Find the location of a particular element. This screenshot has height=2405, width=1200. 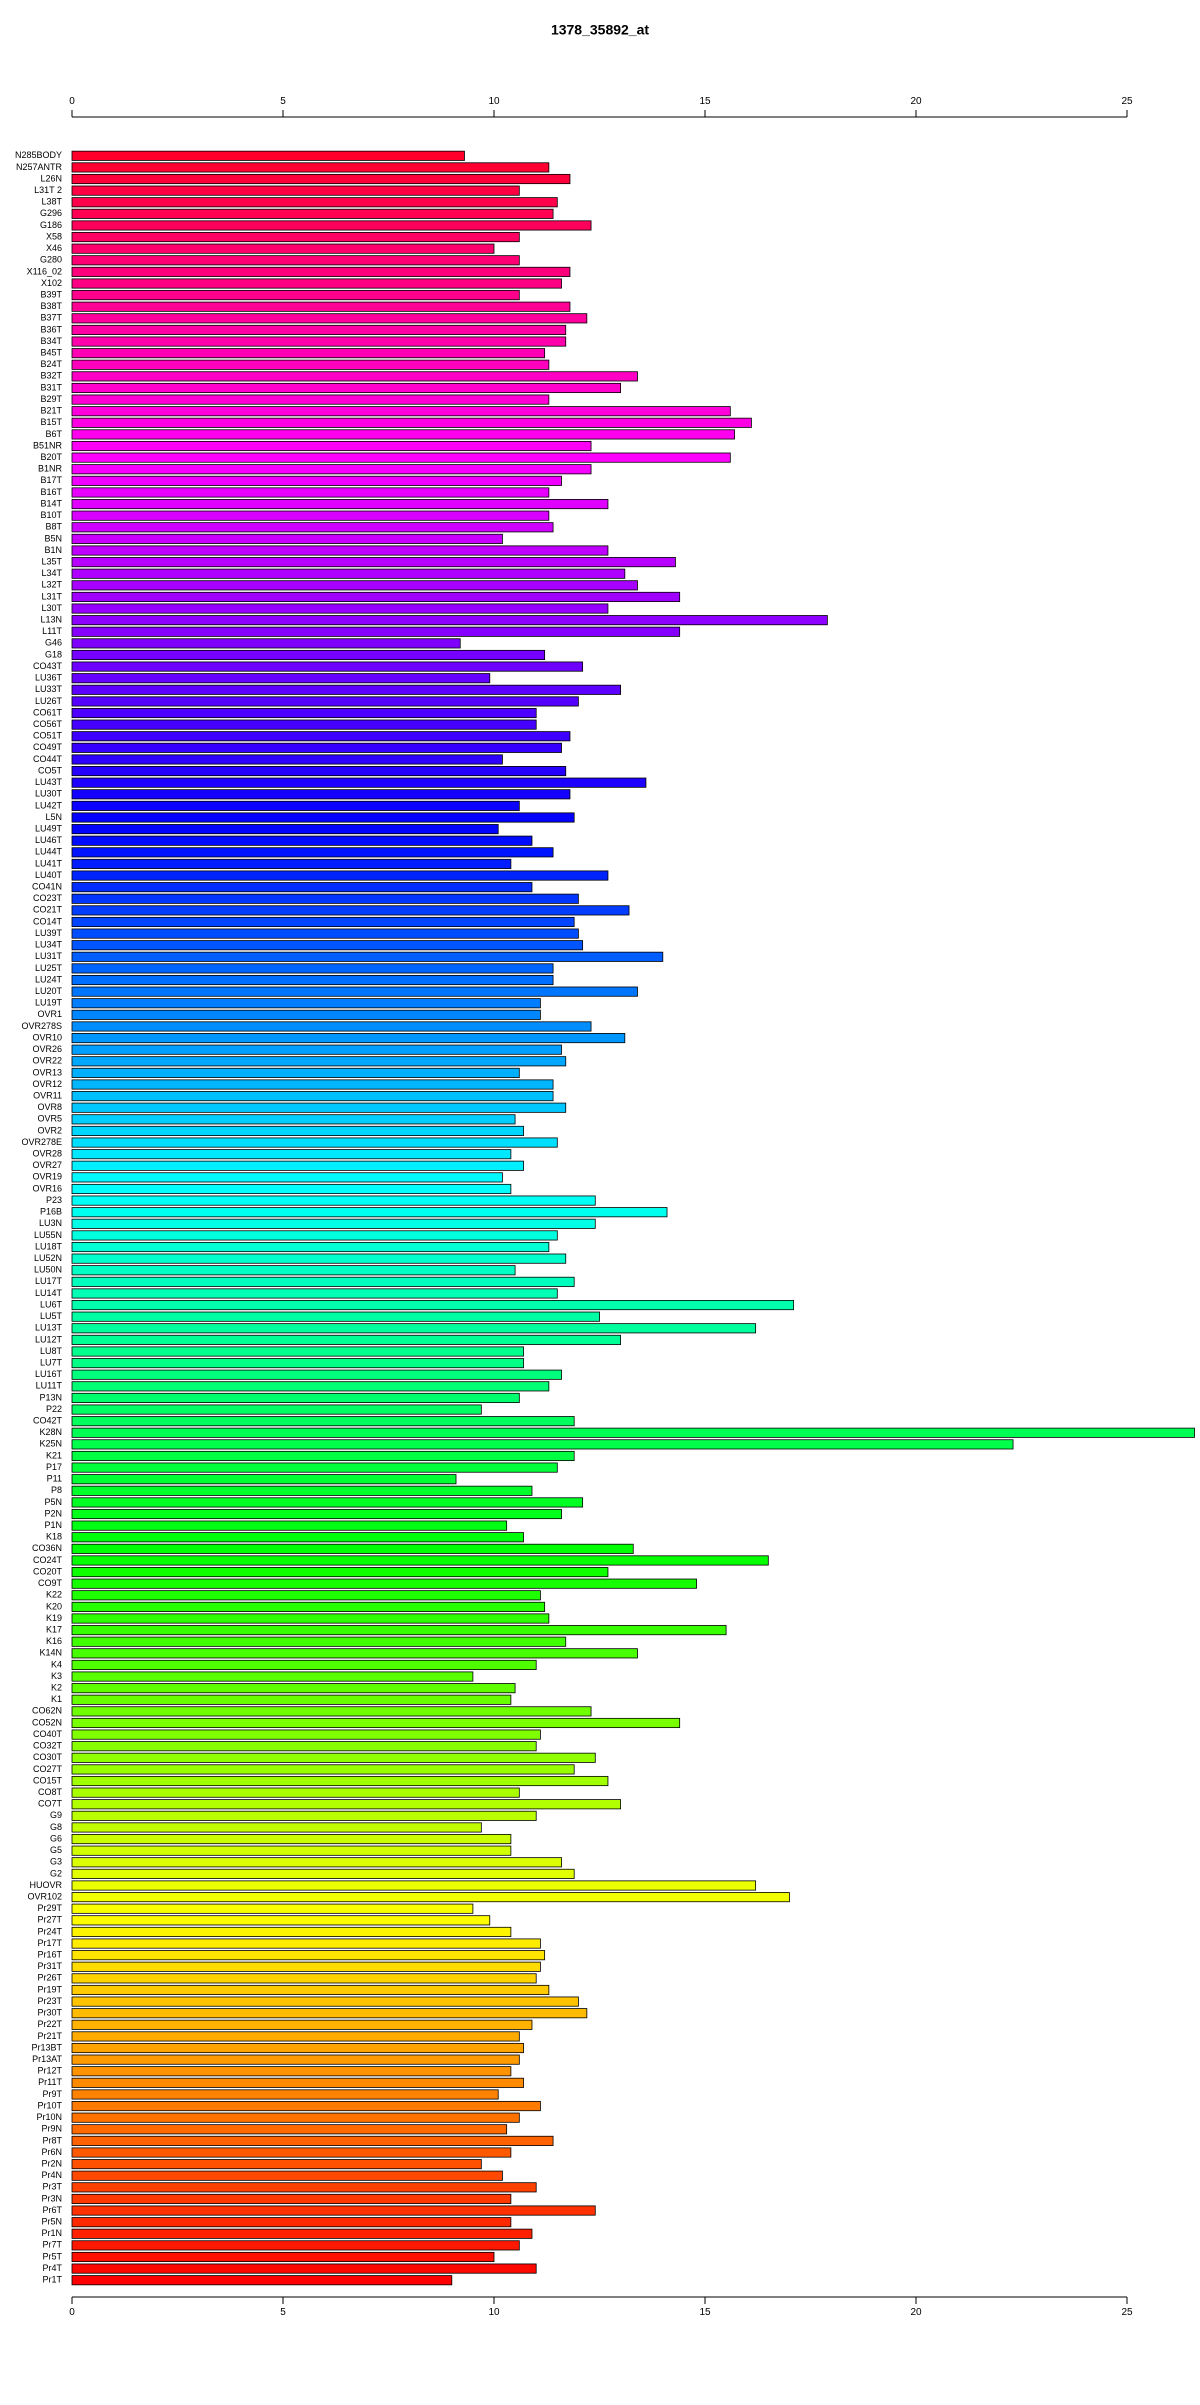

y-tick-label: LU3N is located at coordinates (50, 1223).